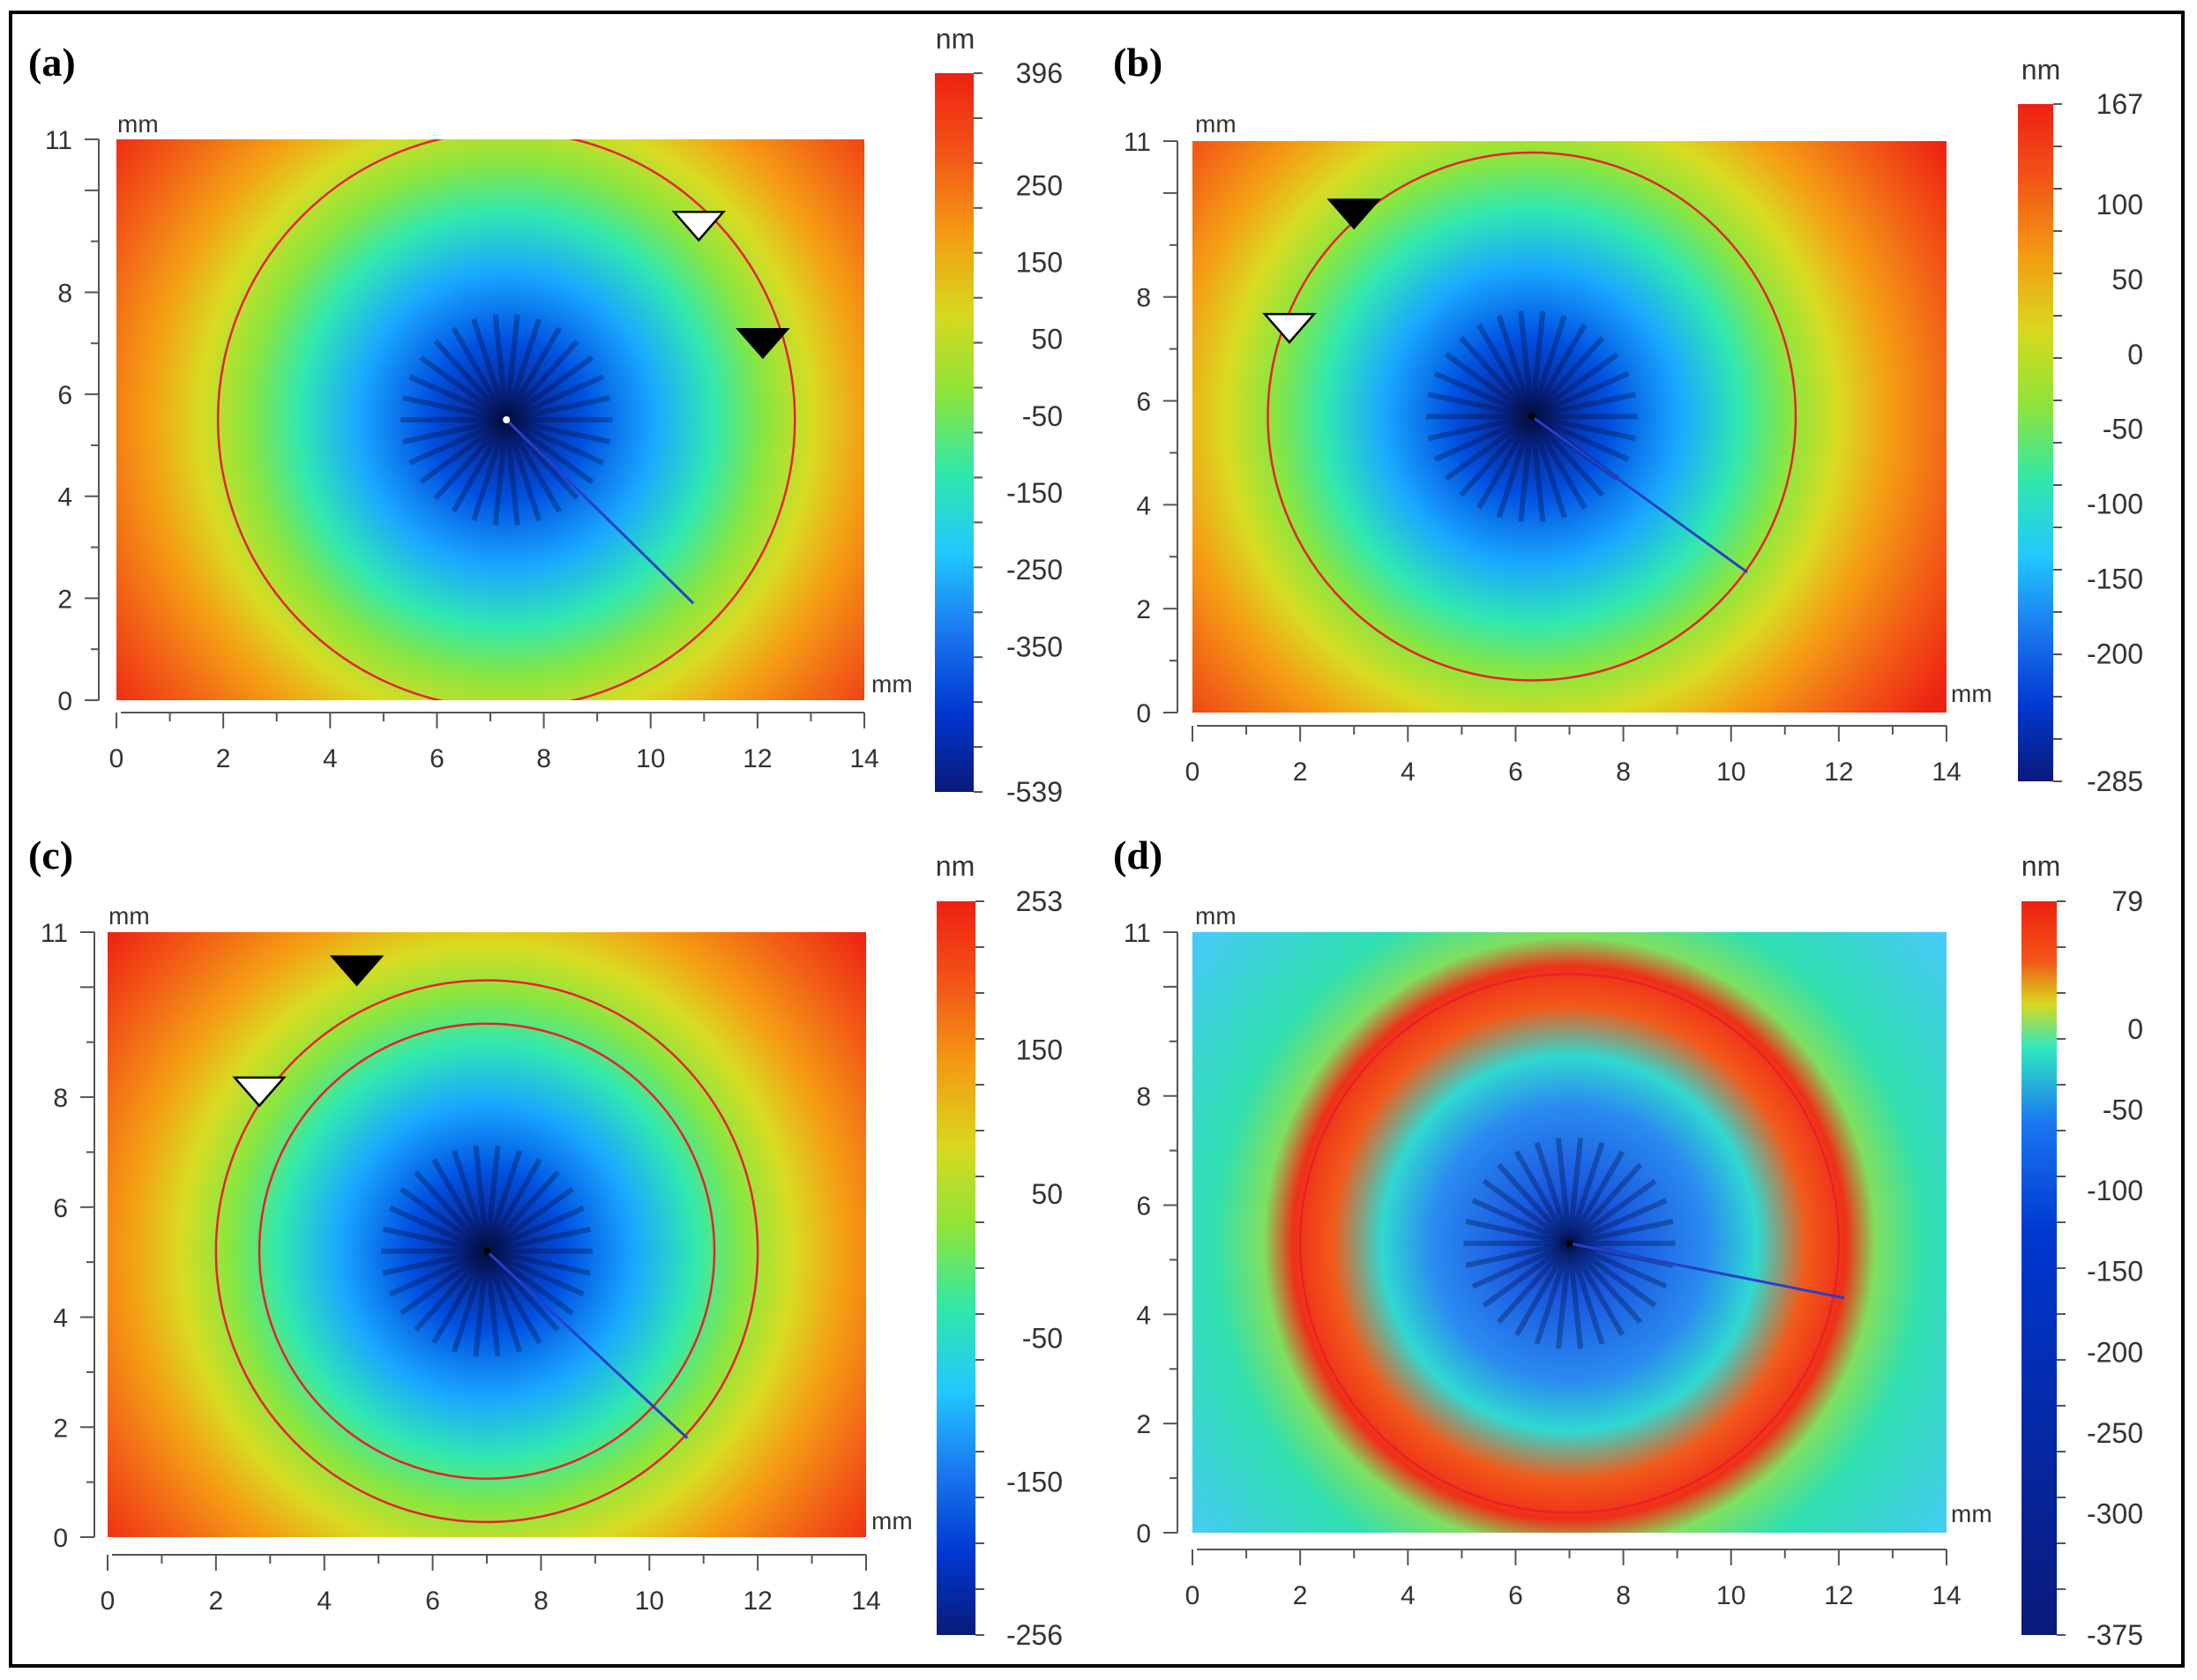  What do you see at coordinates (892, 684) in the screenshot?
I see `x-axis-unit: mm` at bounding box center [892, 684].